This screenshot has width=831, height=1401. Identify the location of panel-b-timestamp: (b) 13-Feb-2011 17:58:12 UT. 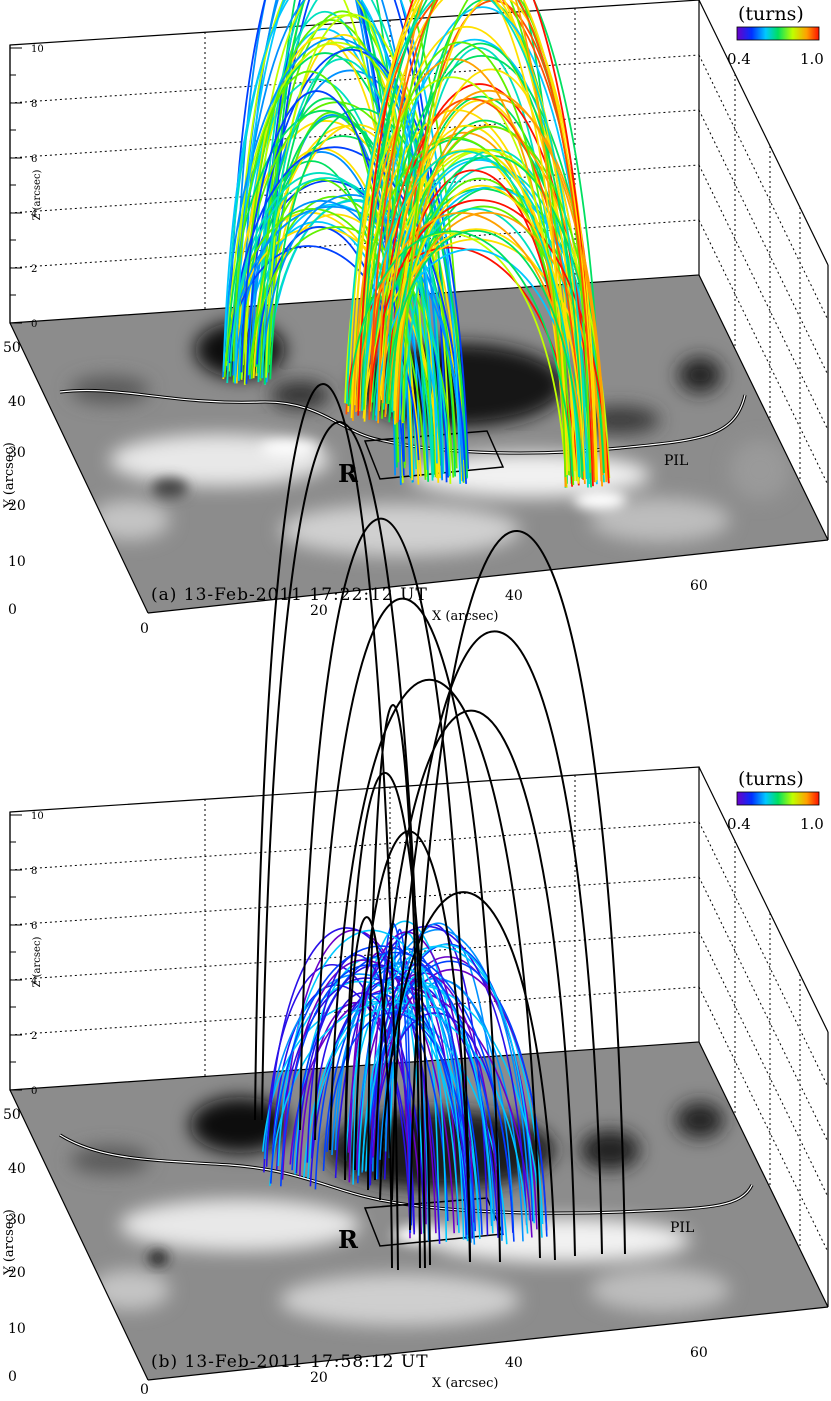
(290, 1362).